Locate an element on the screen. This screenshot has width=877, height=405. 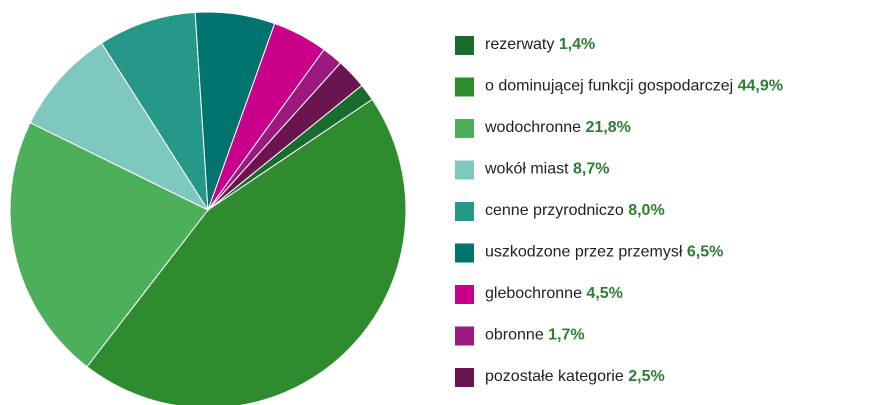
legend-label: uszkodzone przez przemysł 6,5% is located at coordinates (604, 252).